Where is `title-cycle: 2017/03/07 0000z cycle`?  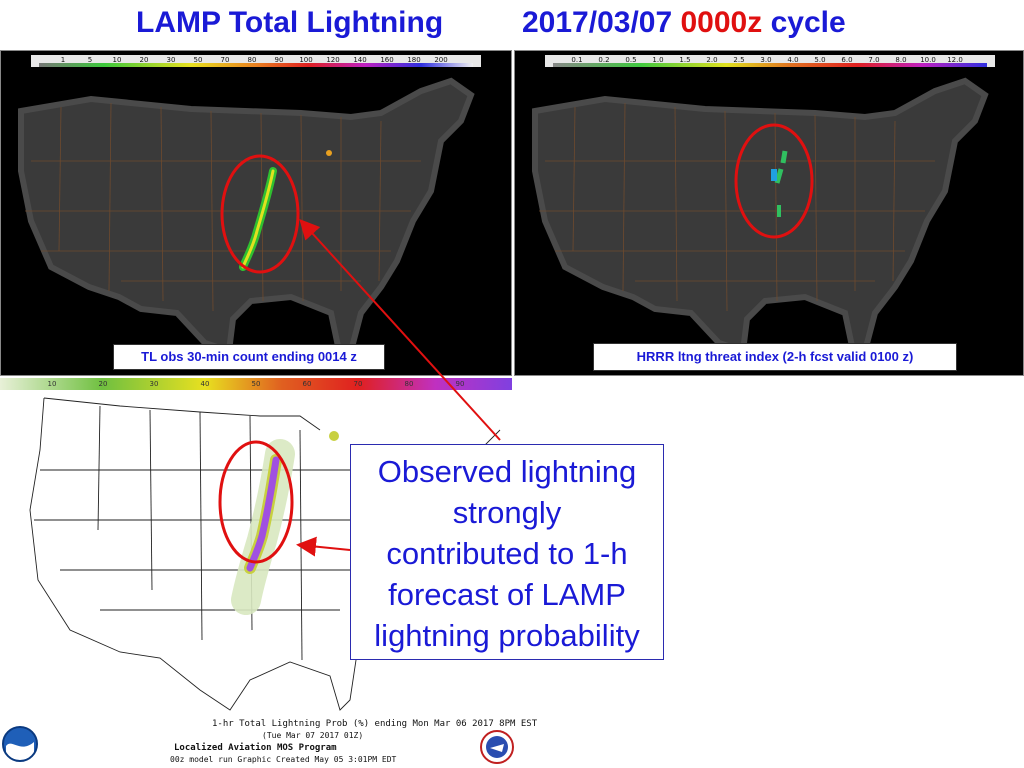 title-cycle: 2017/03/07 0000z cycle is located at coordinates (684, 23).